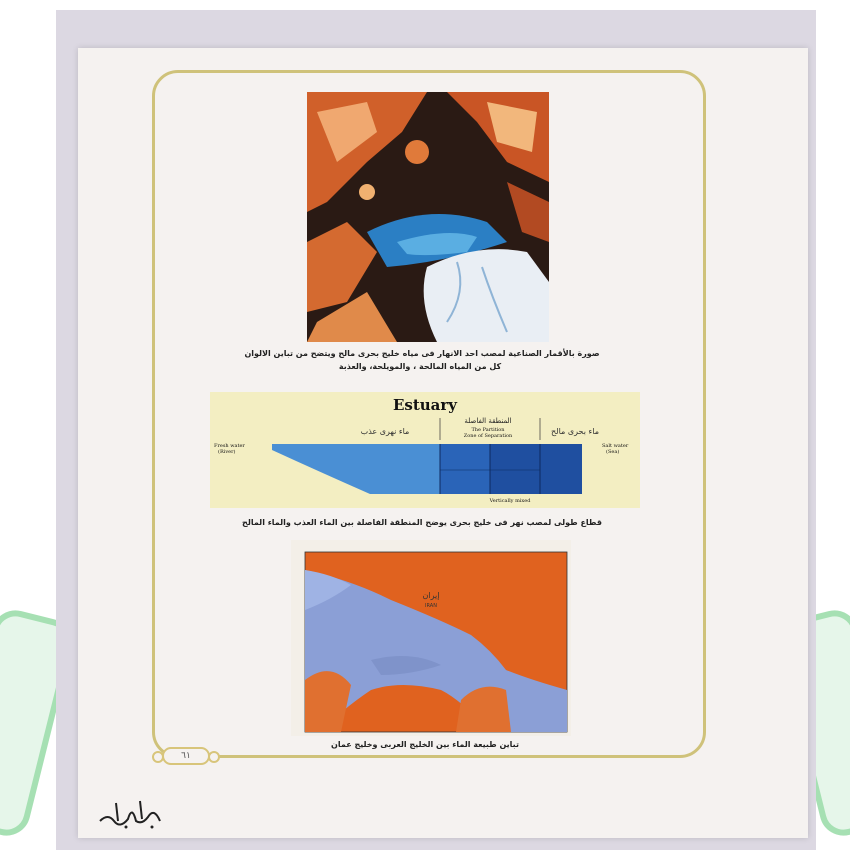  Describe the element at coordinates (488, 430) in the screenshot. I see `zone-label-en1: The Partition` at that location.